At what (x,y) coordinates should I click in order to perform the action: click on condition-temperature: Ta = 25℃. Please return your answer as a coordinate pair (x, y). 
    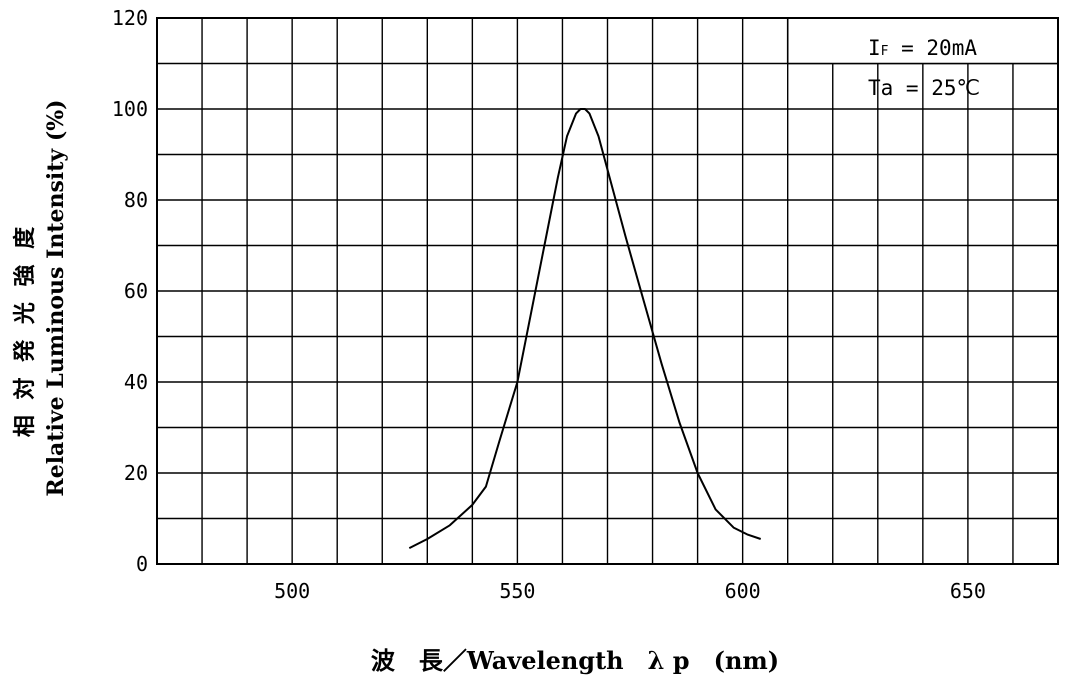
    Looking at the image, I should click on (924, 88).